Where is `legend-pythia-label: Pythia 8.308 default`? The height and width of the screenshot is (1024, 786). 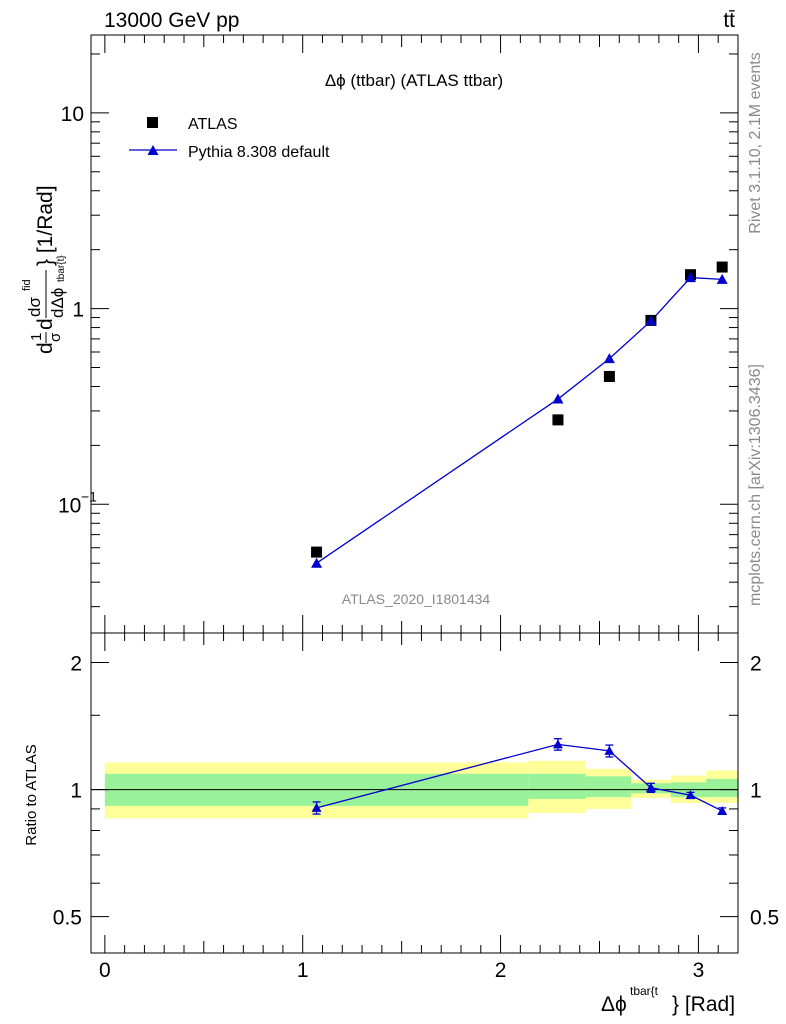
legend-pythia-label: Pythia 8.308 default is located at coordinates (259, 152).